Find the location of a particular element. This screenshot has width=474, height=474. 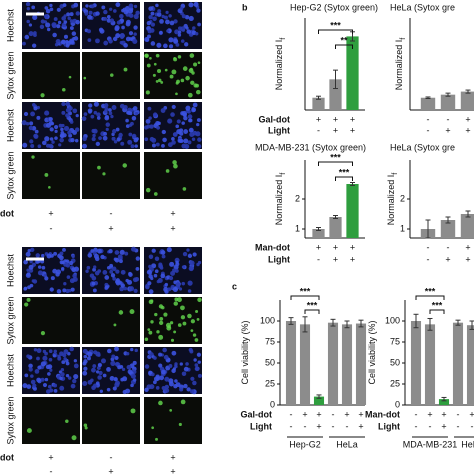

condition-label: Gal-dot is located at coordinates (257, 414).